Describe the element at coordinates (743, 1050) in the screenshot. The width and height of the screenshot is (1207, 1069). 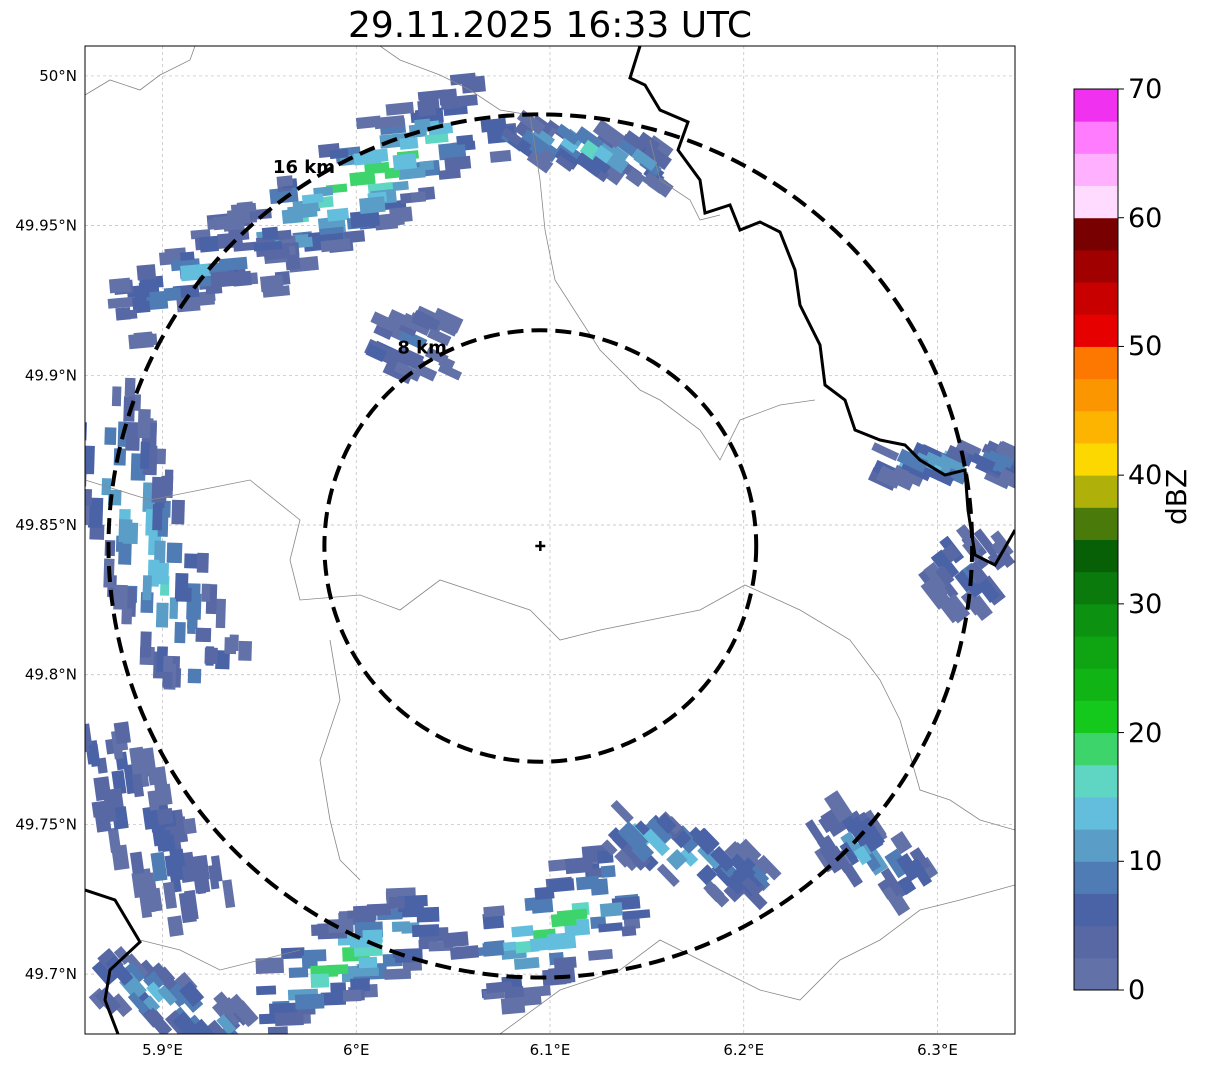
I see `x-tick-label: 6.2°E` at that location.